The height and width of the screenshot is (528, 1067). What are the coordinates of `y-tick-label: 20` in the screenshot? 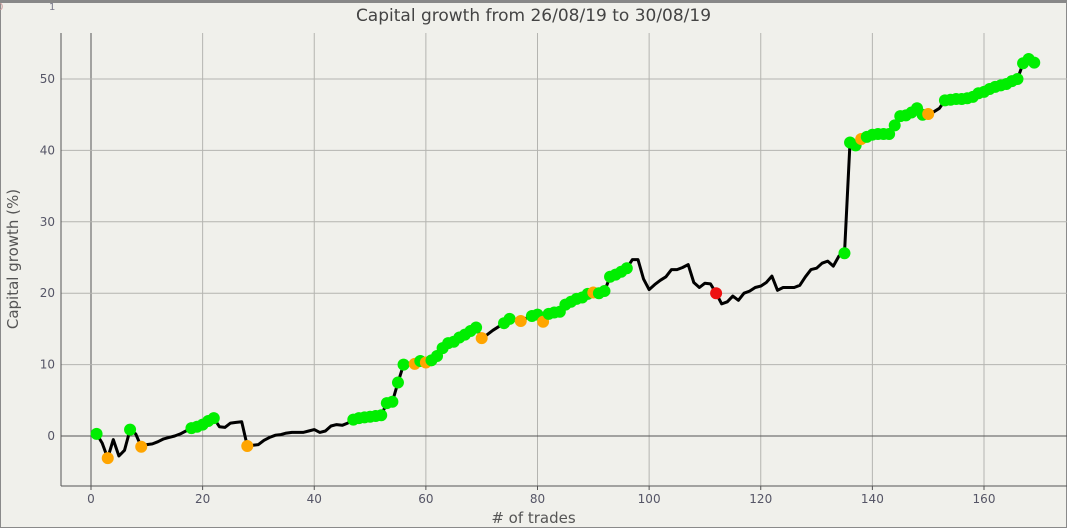 It's located at (47, 293).